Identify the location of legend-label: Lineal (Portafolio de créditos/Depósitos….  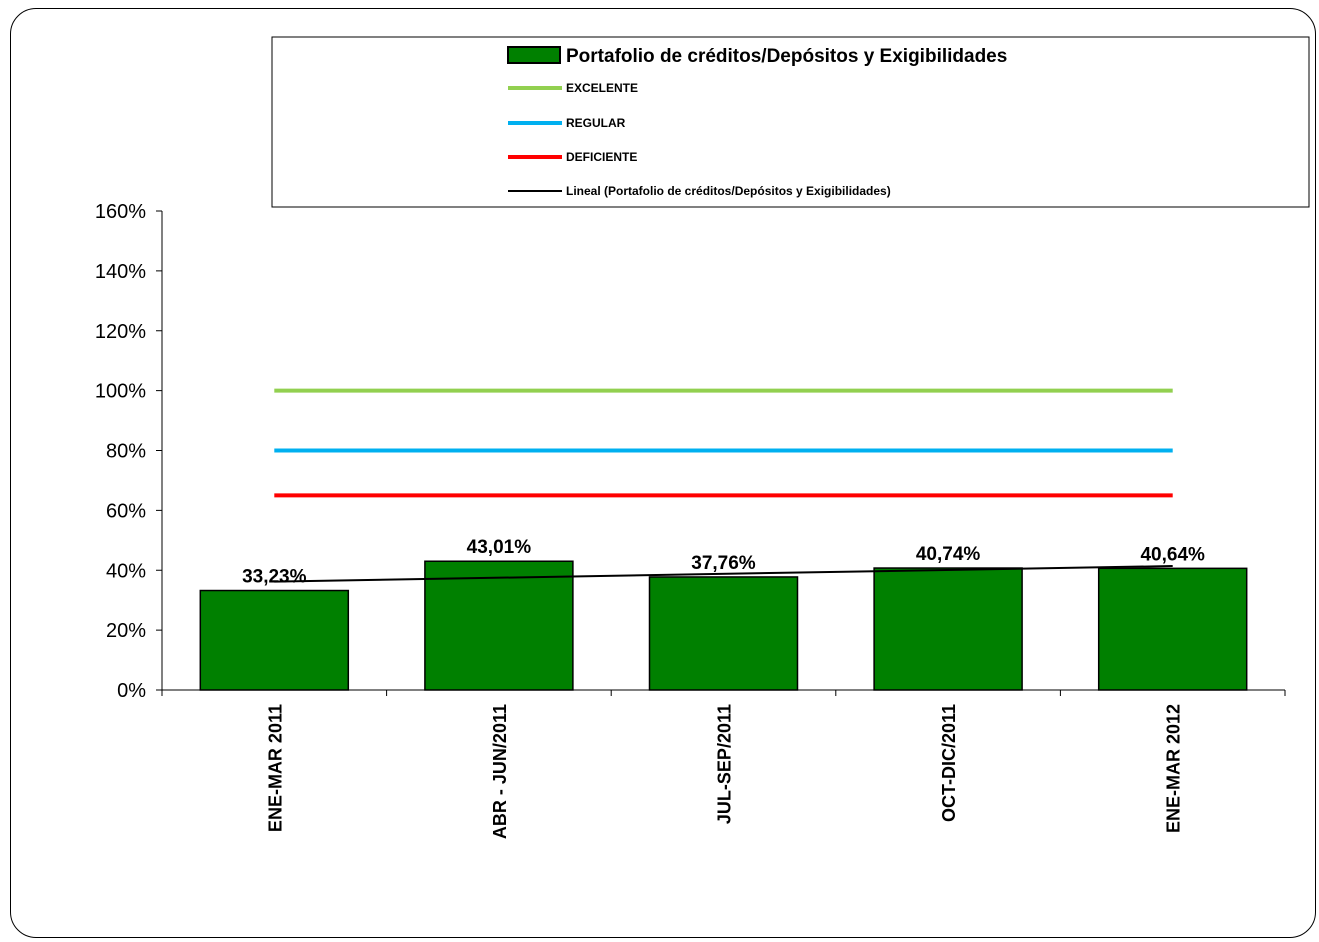
(728, 191).